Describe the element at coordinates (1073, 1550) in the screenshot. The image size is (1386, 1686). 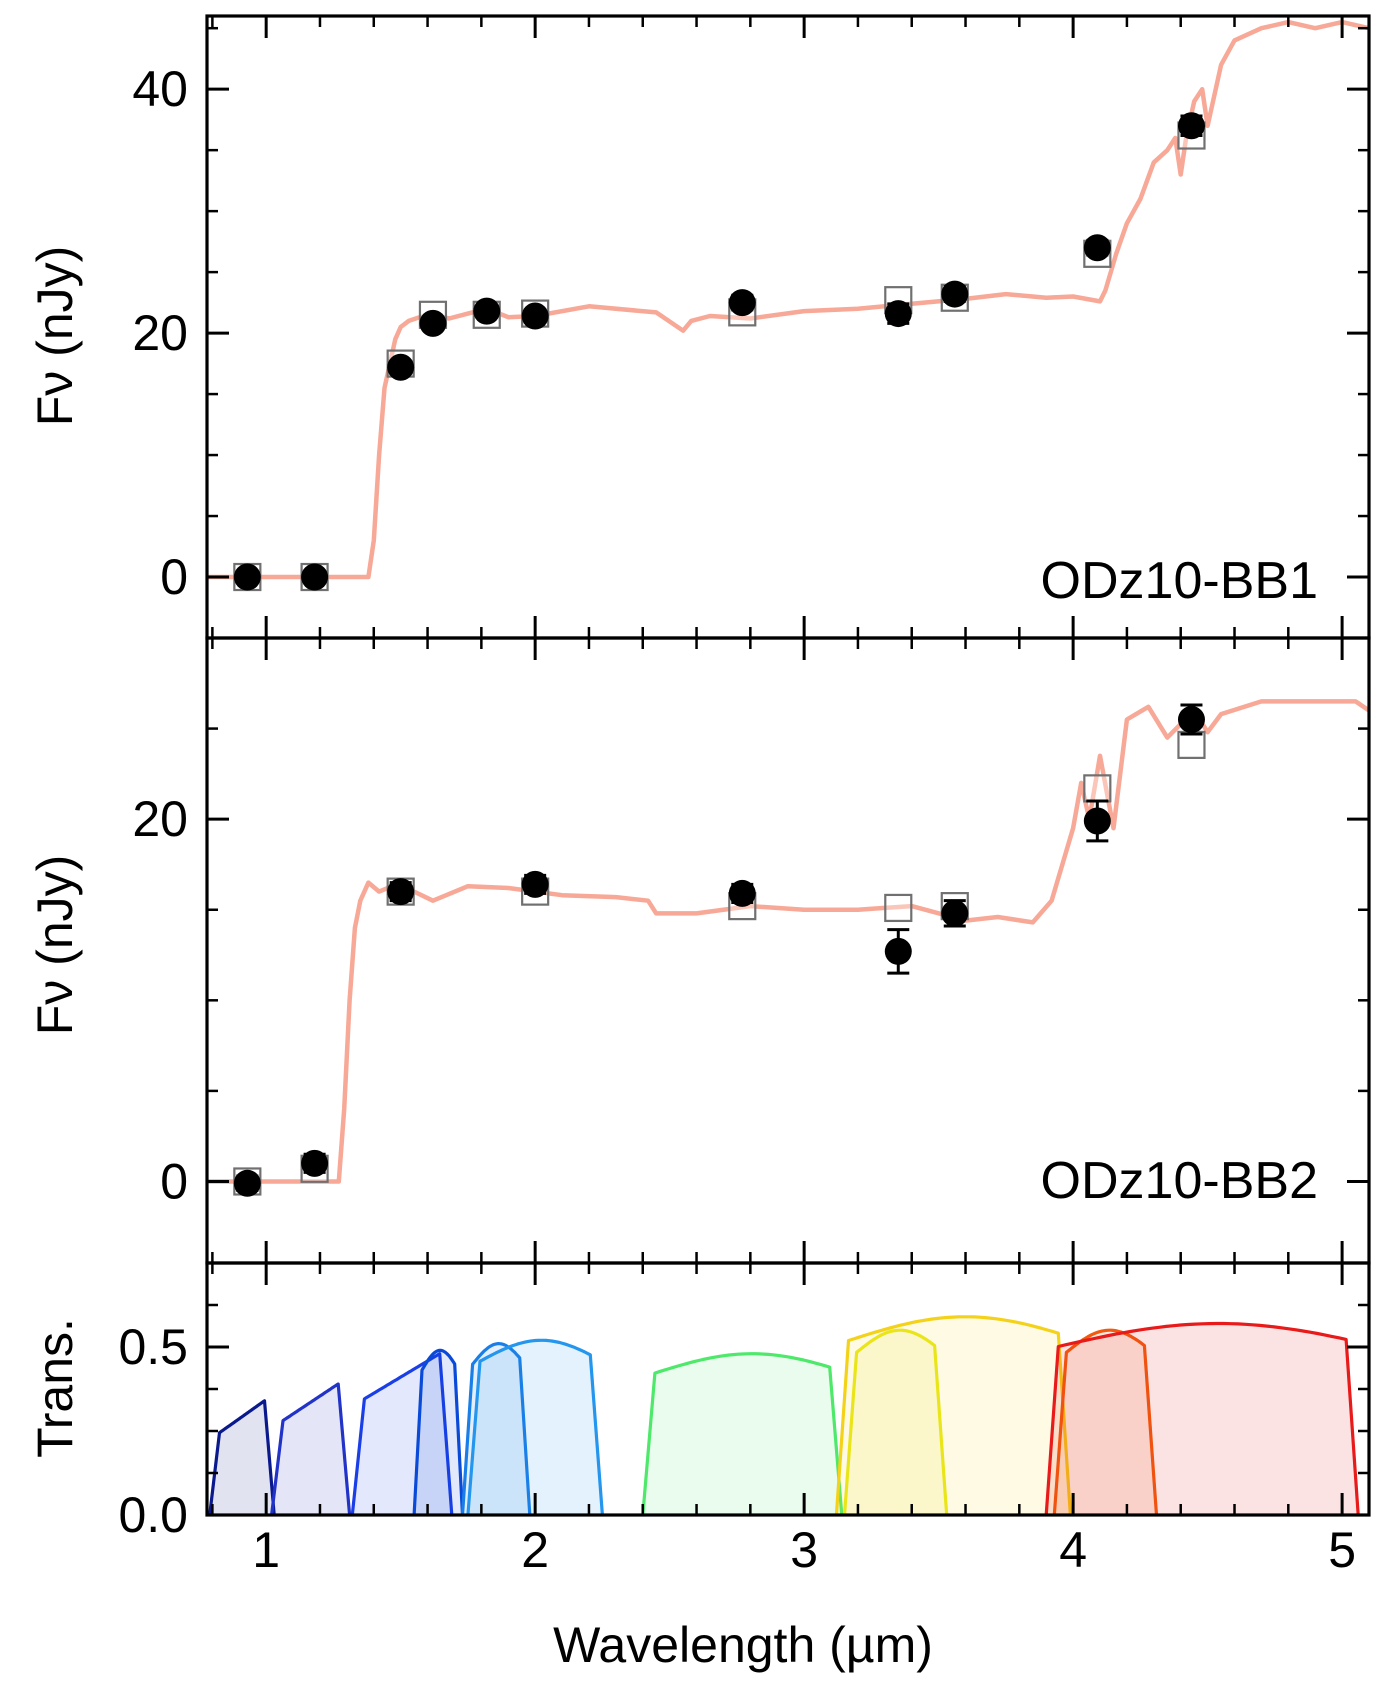
I see `x-tick-label: 4` at that location.